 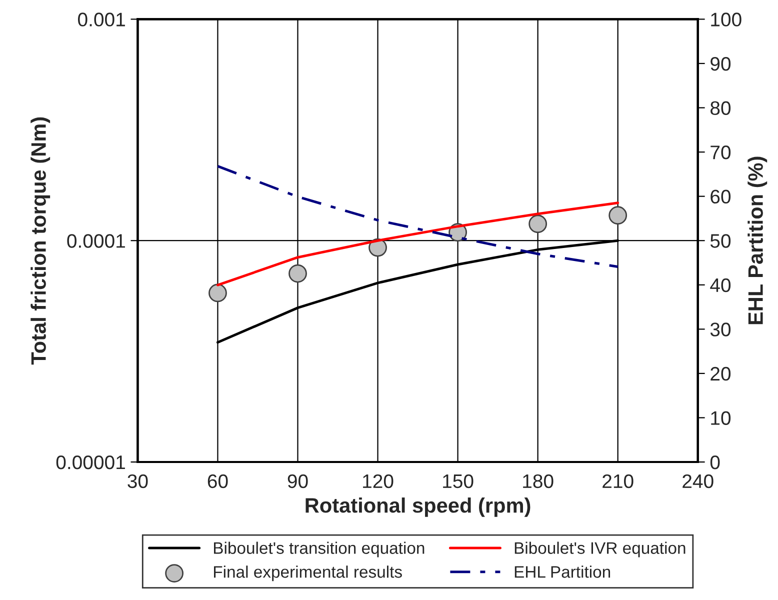 I want to click on y2-tick-label: 70, so click(x=720, y=153).